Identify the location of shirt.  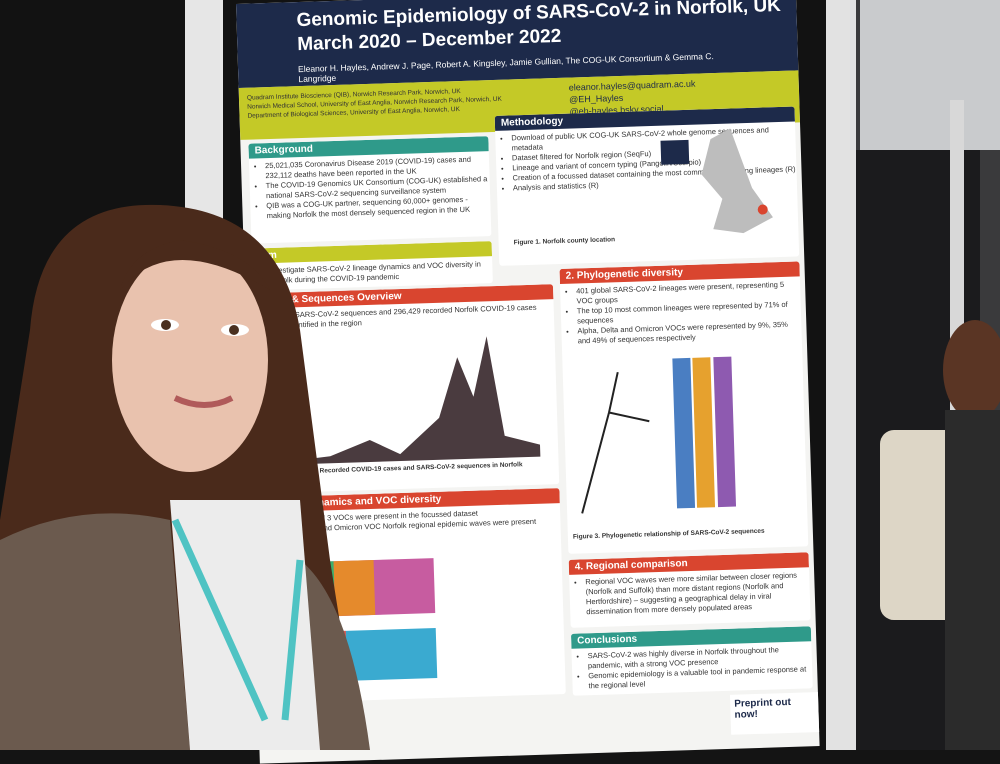
(245, 625).